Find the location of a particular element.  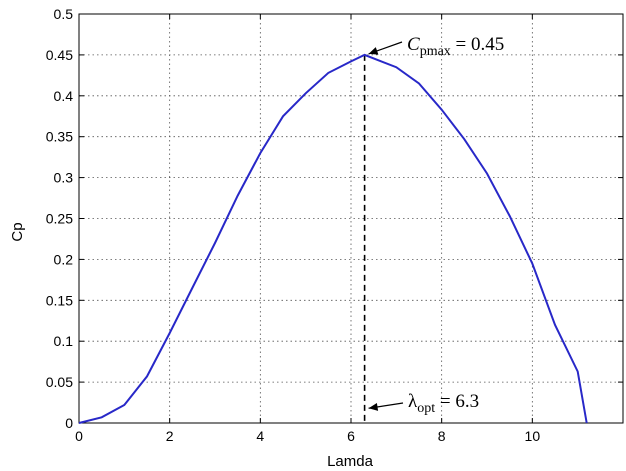

y-tick-label: 0.3 is located at coordinates (64, 178).